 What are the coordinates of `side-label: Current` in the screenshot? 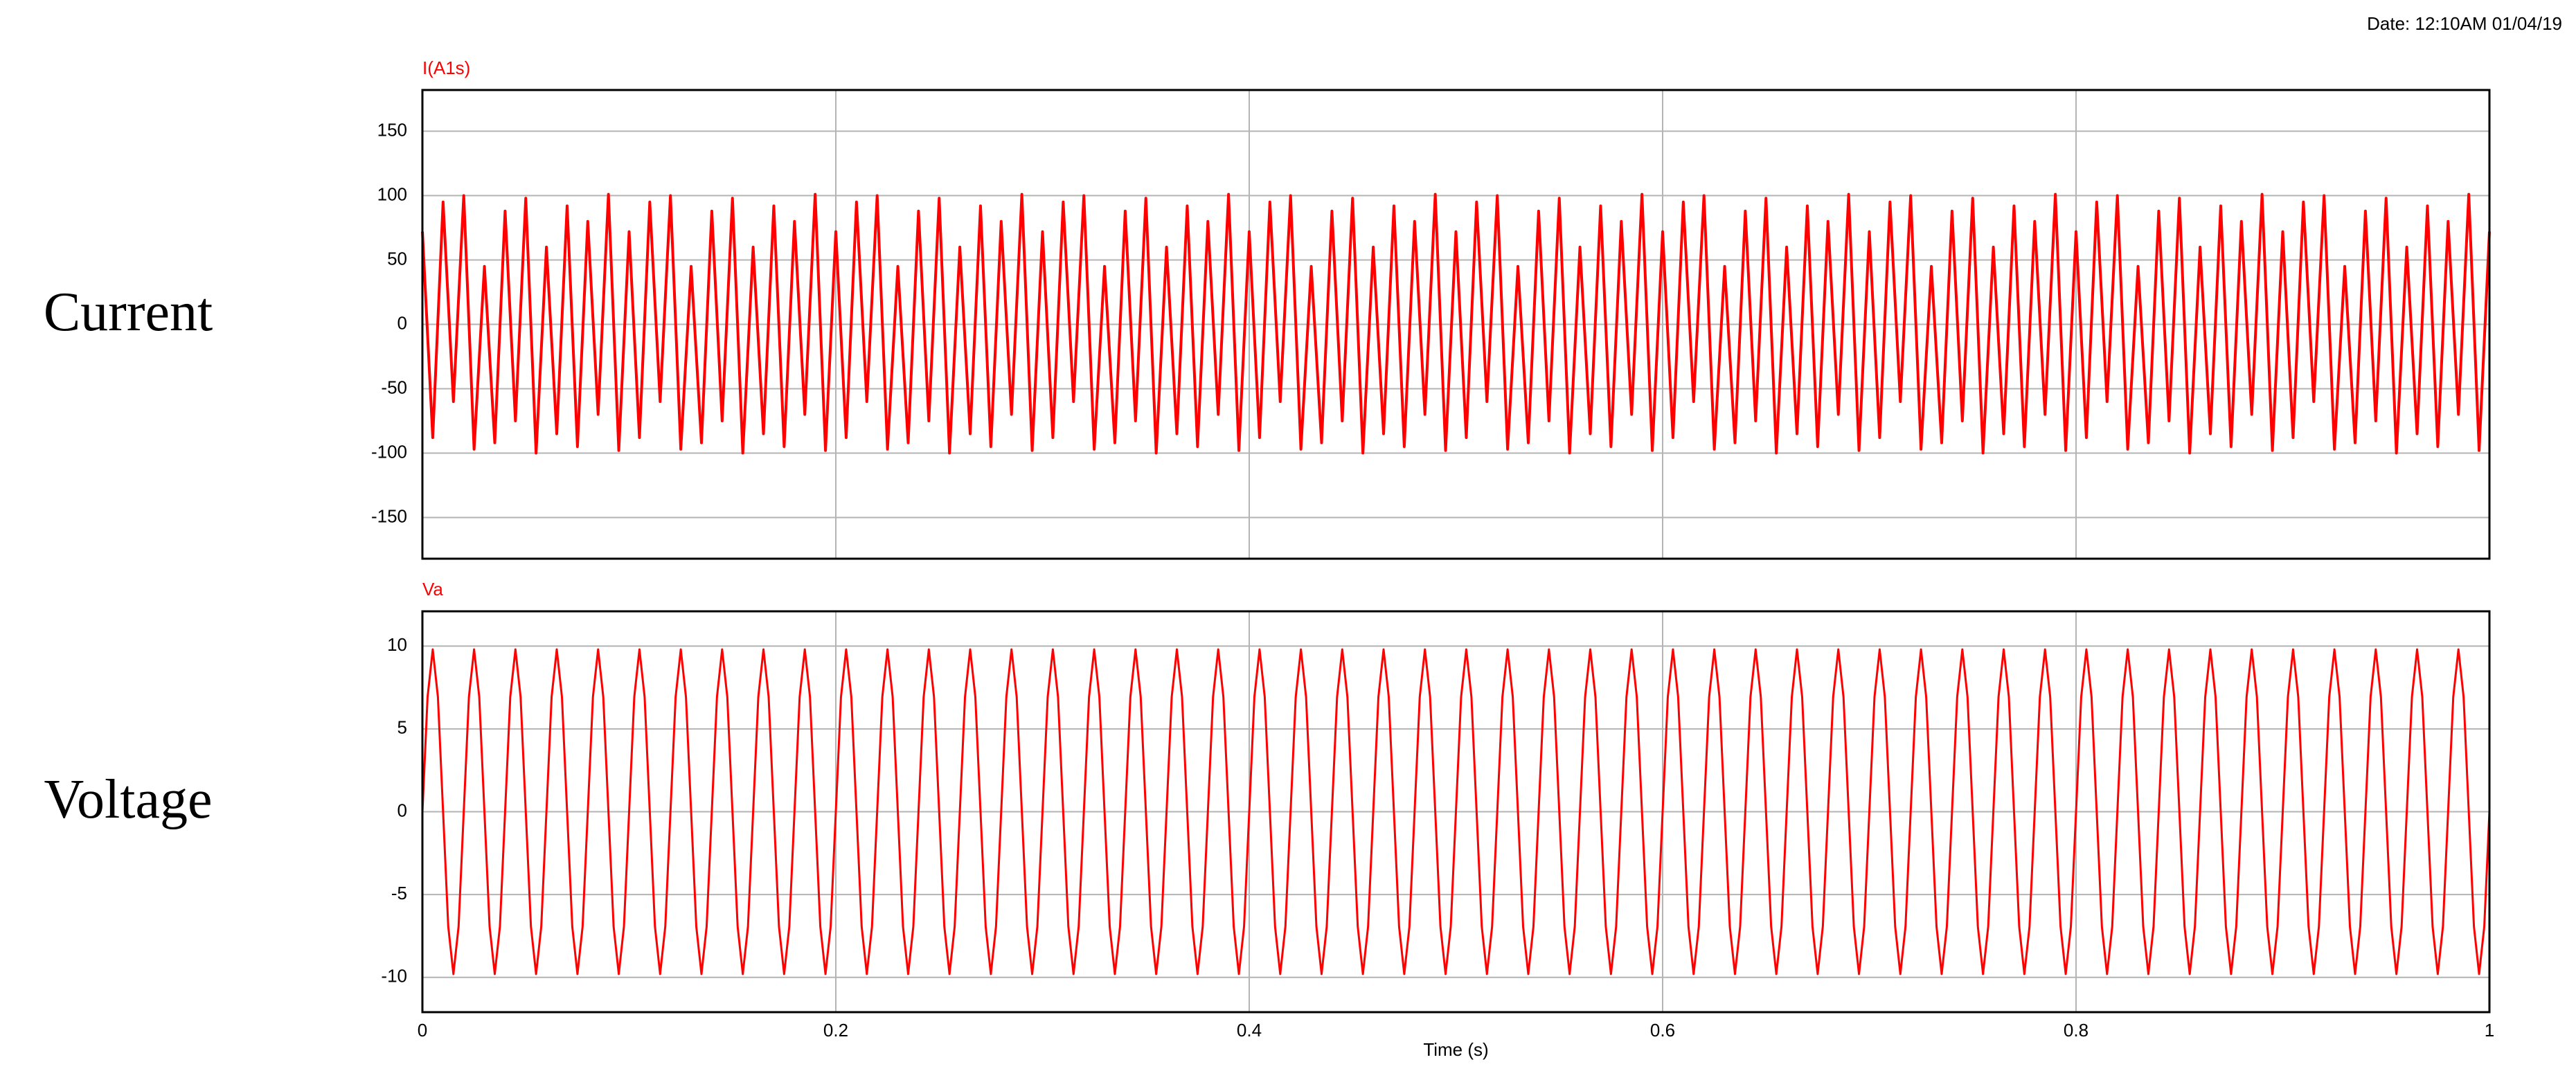 It's located at (129, 312).